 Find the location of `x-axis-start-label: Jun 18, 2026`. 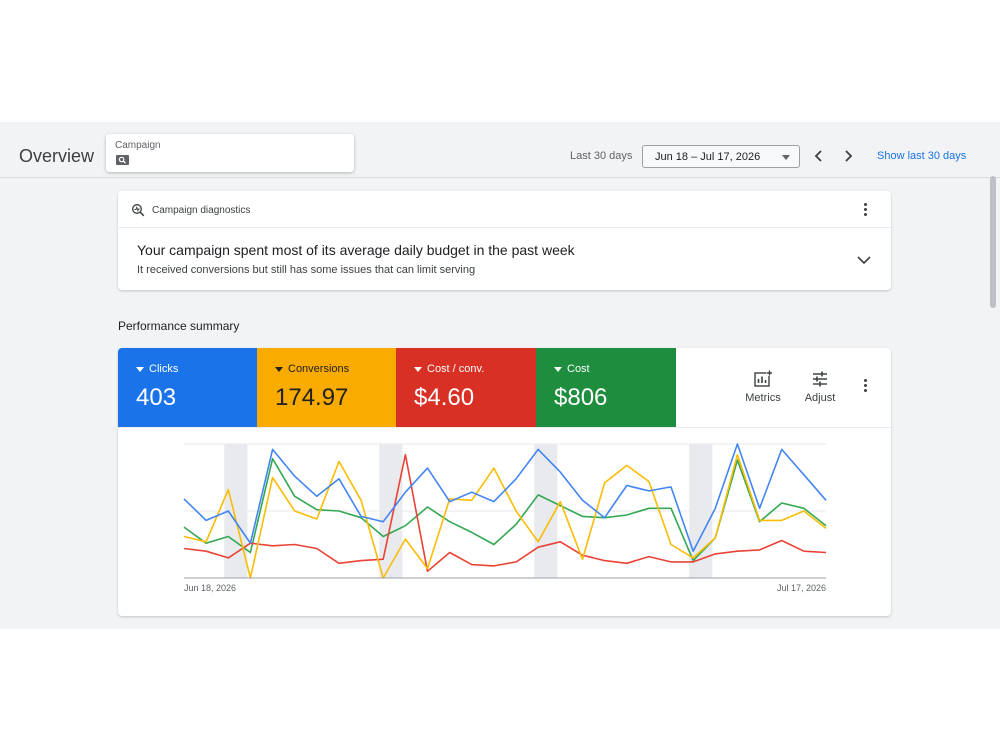

x-axis-start-label: Jun 18, 2026 is located at coordinates (210, 588).